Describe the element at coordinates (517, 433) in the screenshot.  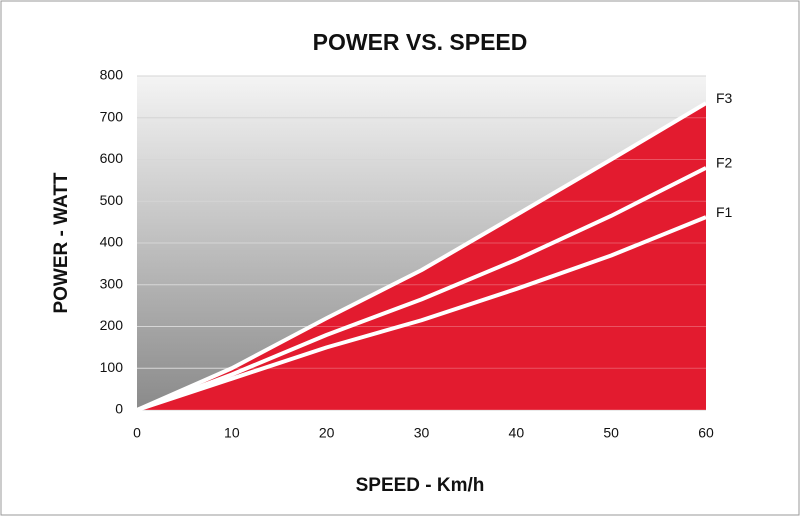
I see `x-tick-label: 40` at that location.